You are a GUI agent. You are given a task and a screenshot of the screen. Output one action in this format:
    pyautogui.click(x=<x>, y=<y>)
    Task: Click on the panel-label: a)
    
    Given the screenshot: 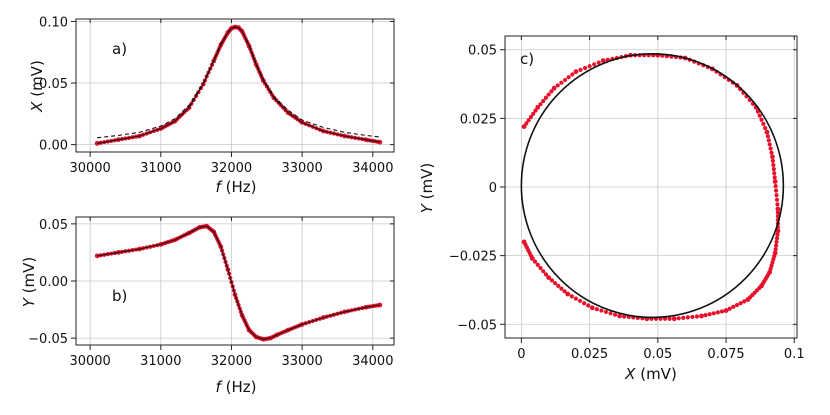 What is the action you would take?
    pyautogui.click(x=119, y=49)
    